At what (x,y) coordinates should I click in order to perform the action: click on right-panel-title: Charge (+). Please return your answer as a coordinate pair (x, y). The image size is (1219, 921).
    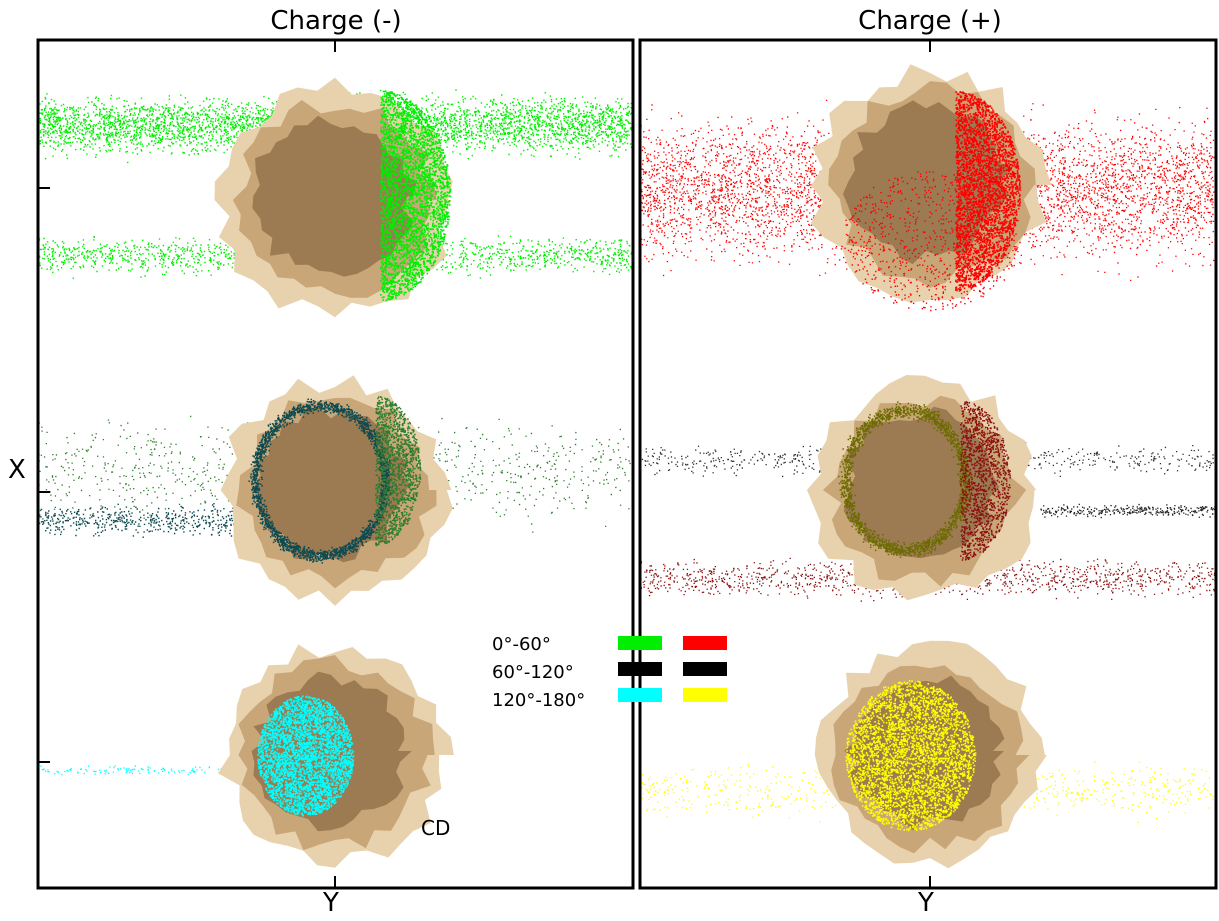
    Looking at the image, I should click on (930, 21).